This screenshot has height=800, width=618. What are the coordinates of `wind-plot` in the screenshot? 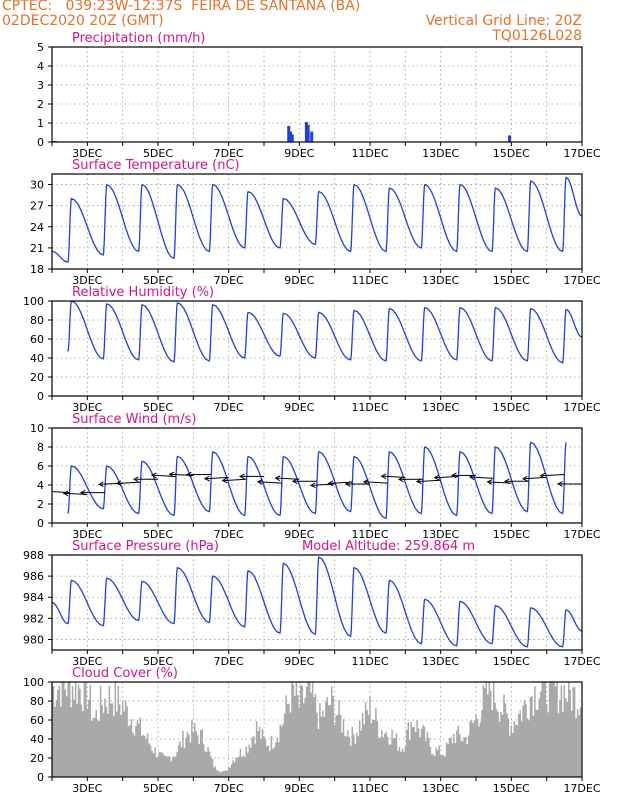 It's located at (317, 480).